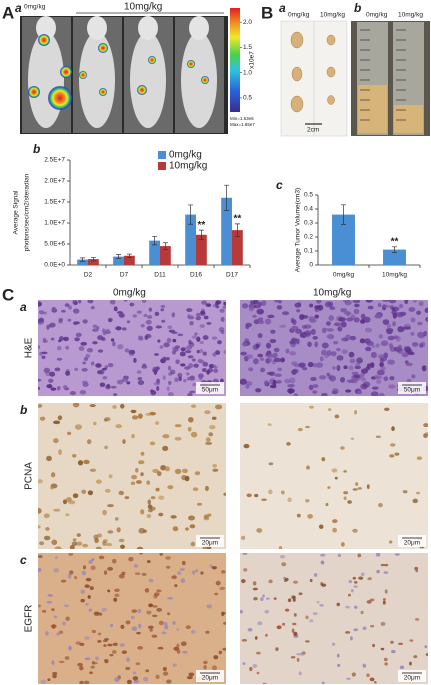 This screenshot has width=431, height=685. Describe the element at coordinates (308, 251) in the screenshot. I see `y-tick-label: 0.1` at that location.